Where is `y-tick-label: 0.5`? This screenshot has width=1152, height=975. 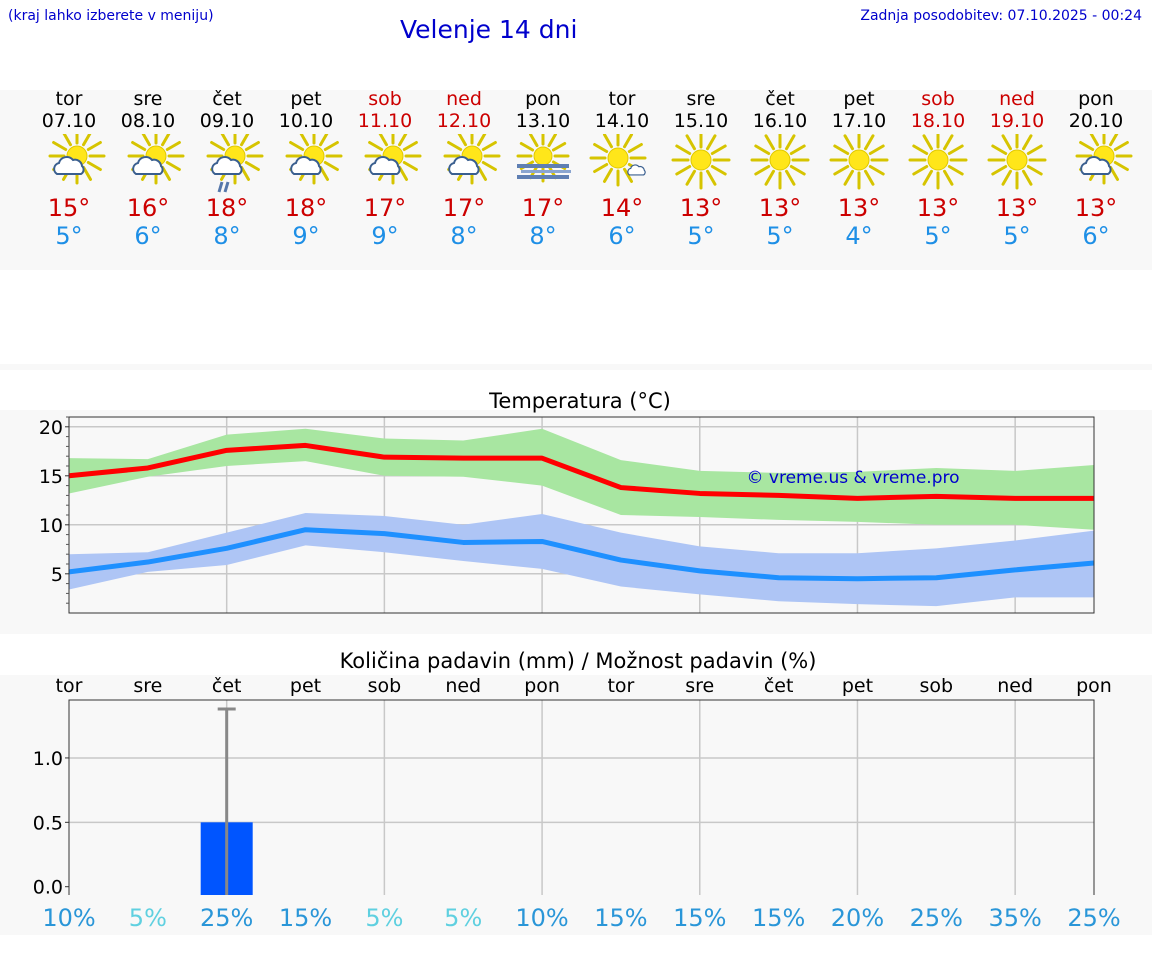 y-tick-label: 0.5 is located at coordinates (48, 823).